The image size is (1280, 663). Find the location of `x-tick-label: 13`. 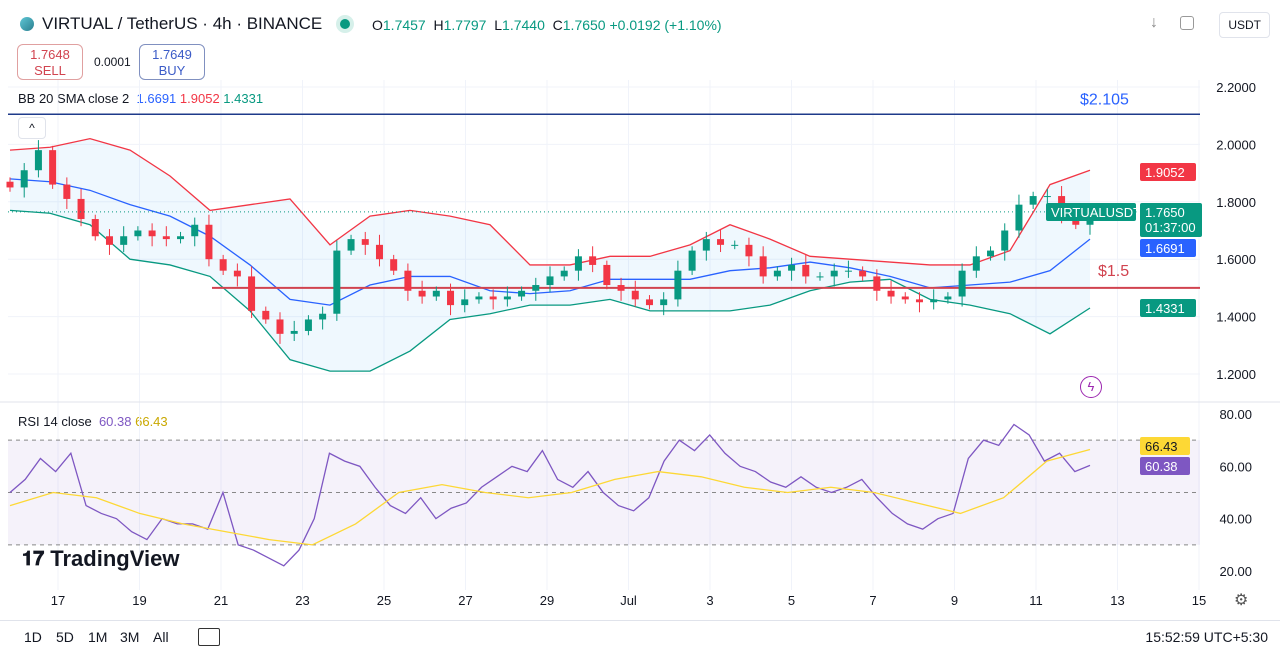

x-tick-label: 13 is located at coordinates (1117, 600).